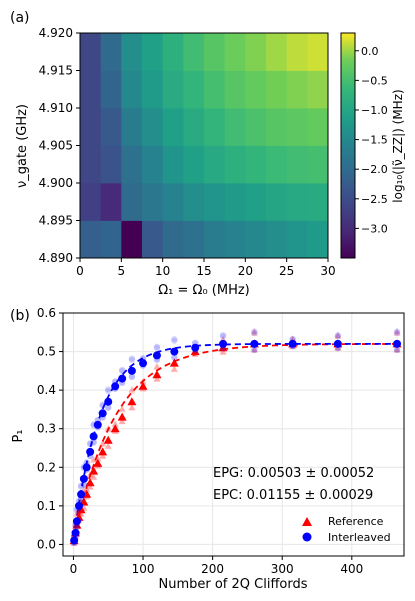 The height and width of the screenshot is (601, 415). What do you see at coordinates (346, 529) in the screenshot?
I see `rb-legend: Reference Interleaved` at bounding box center [346, 529].